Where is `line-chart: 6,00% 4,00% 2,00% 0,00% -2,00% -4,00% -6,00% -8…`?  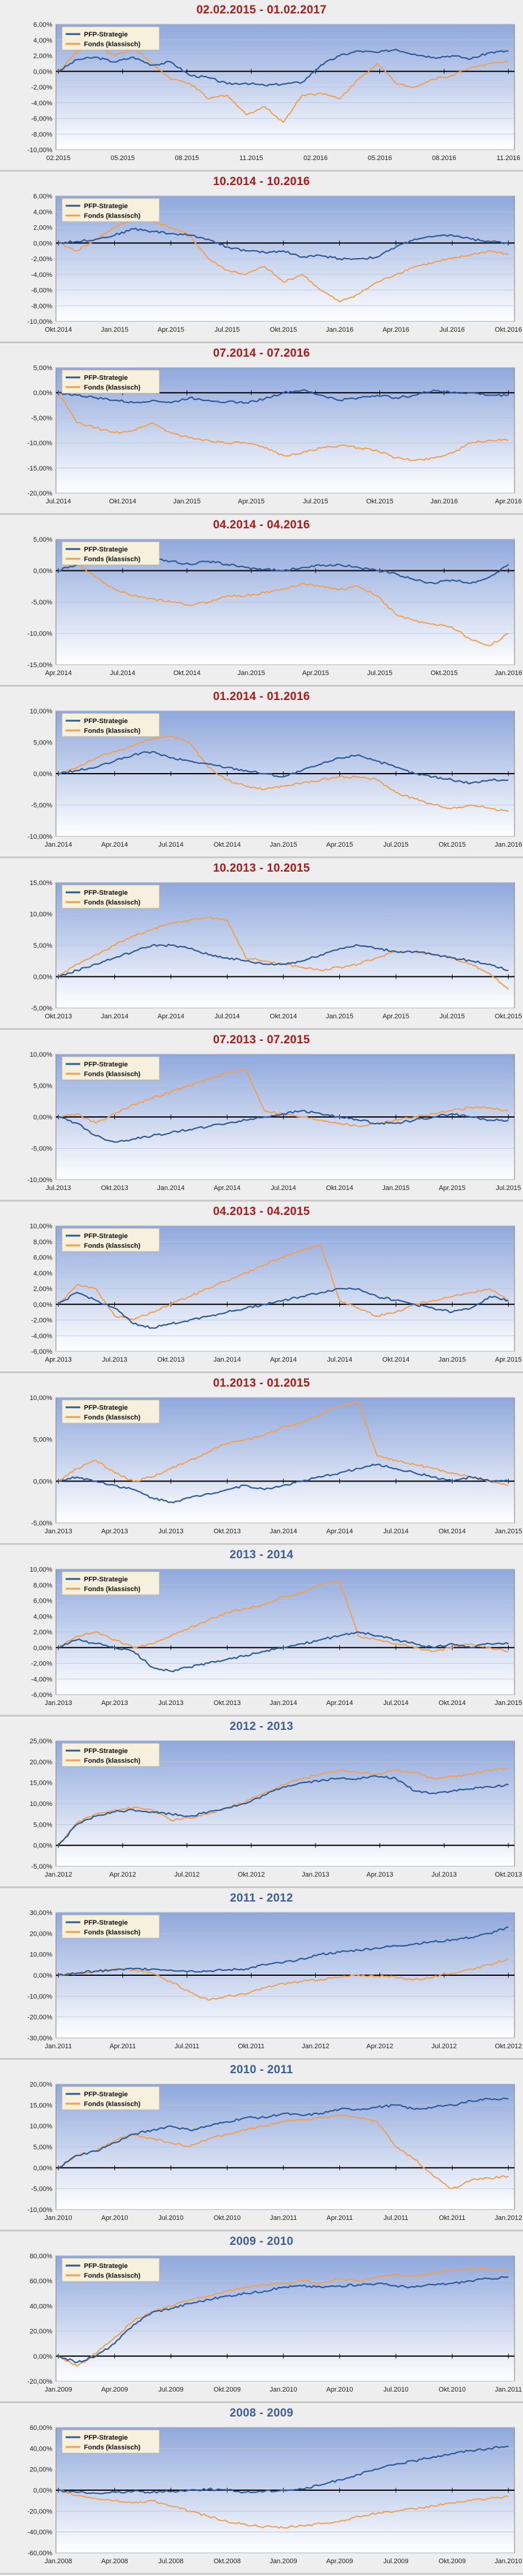 line-chart: 6,00% 4,00% 2,00% 0,00% -2,00% -4,00% -6,00% -8… is located at coordinates (274, 91).